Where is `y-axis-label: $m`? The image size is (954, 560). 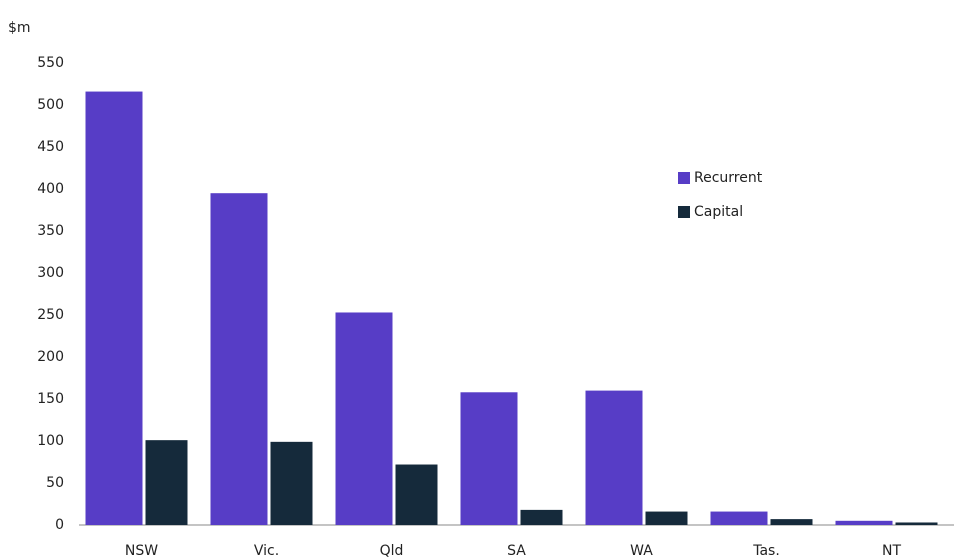
y-axis-label: $m is located at coordinates (19, 28).